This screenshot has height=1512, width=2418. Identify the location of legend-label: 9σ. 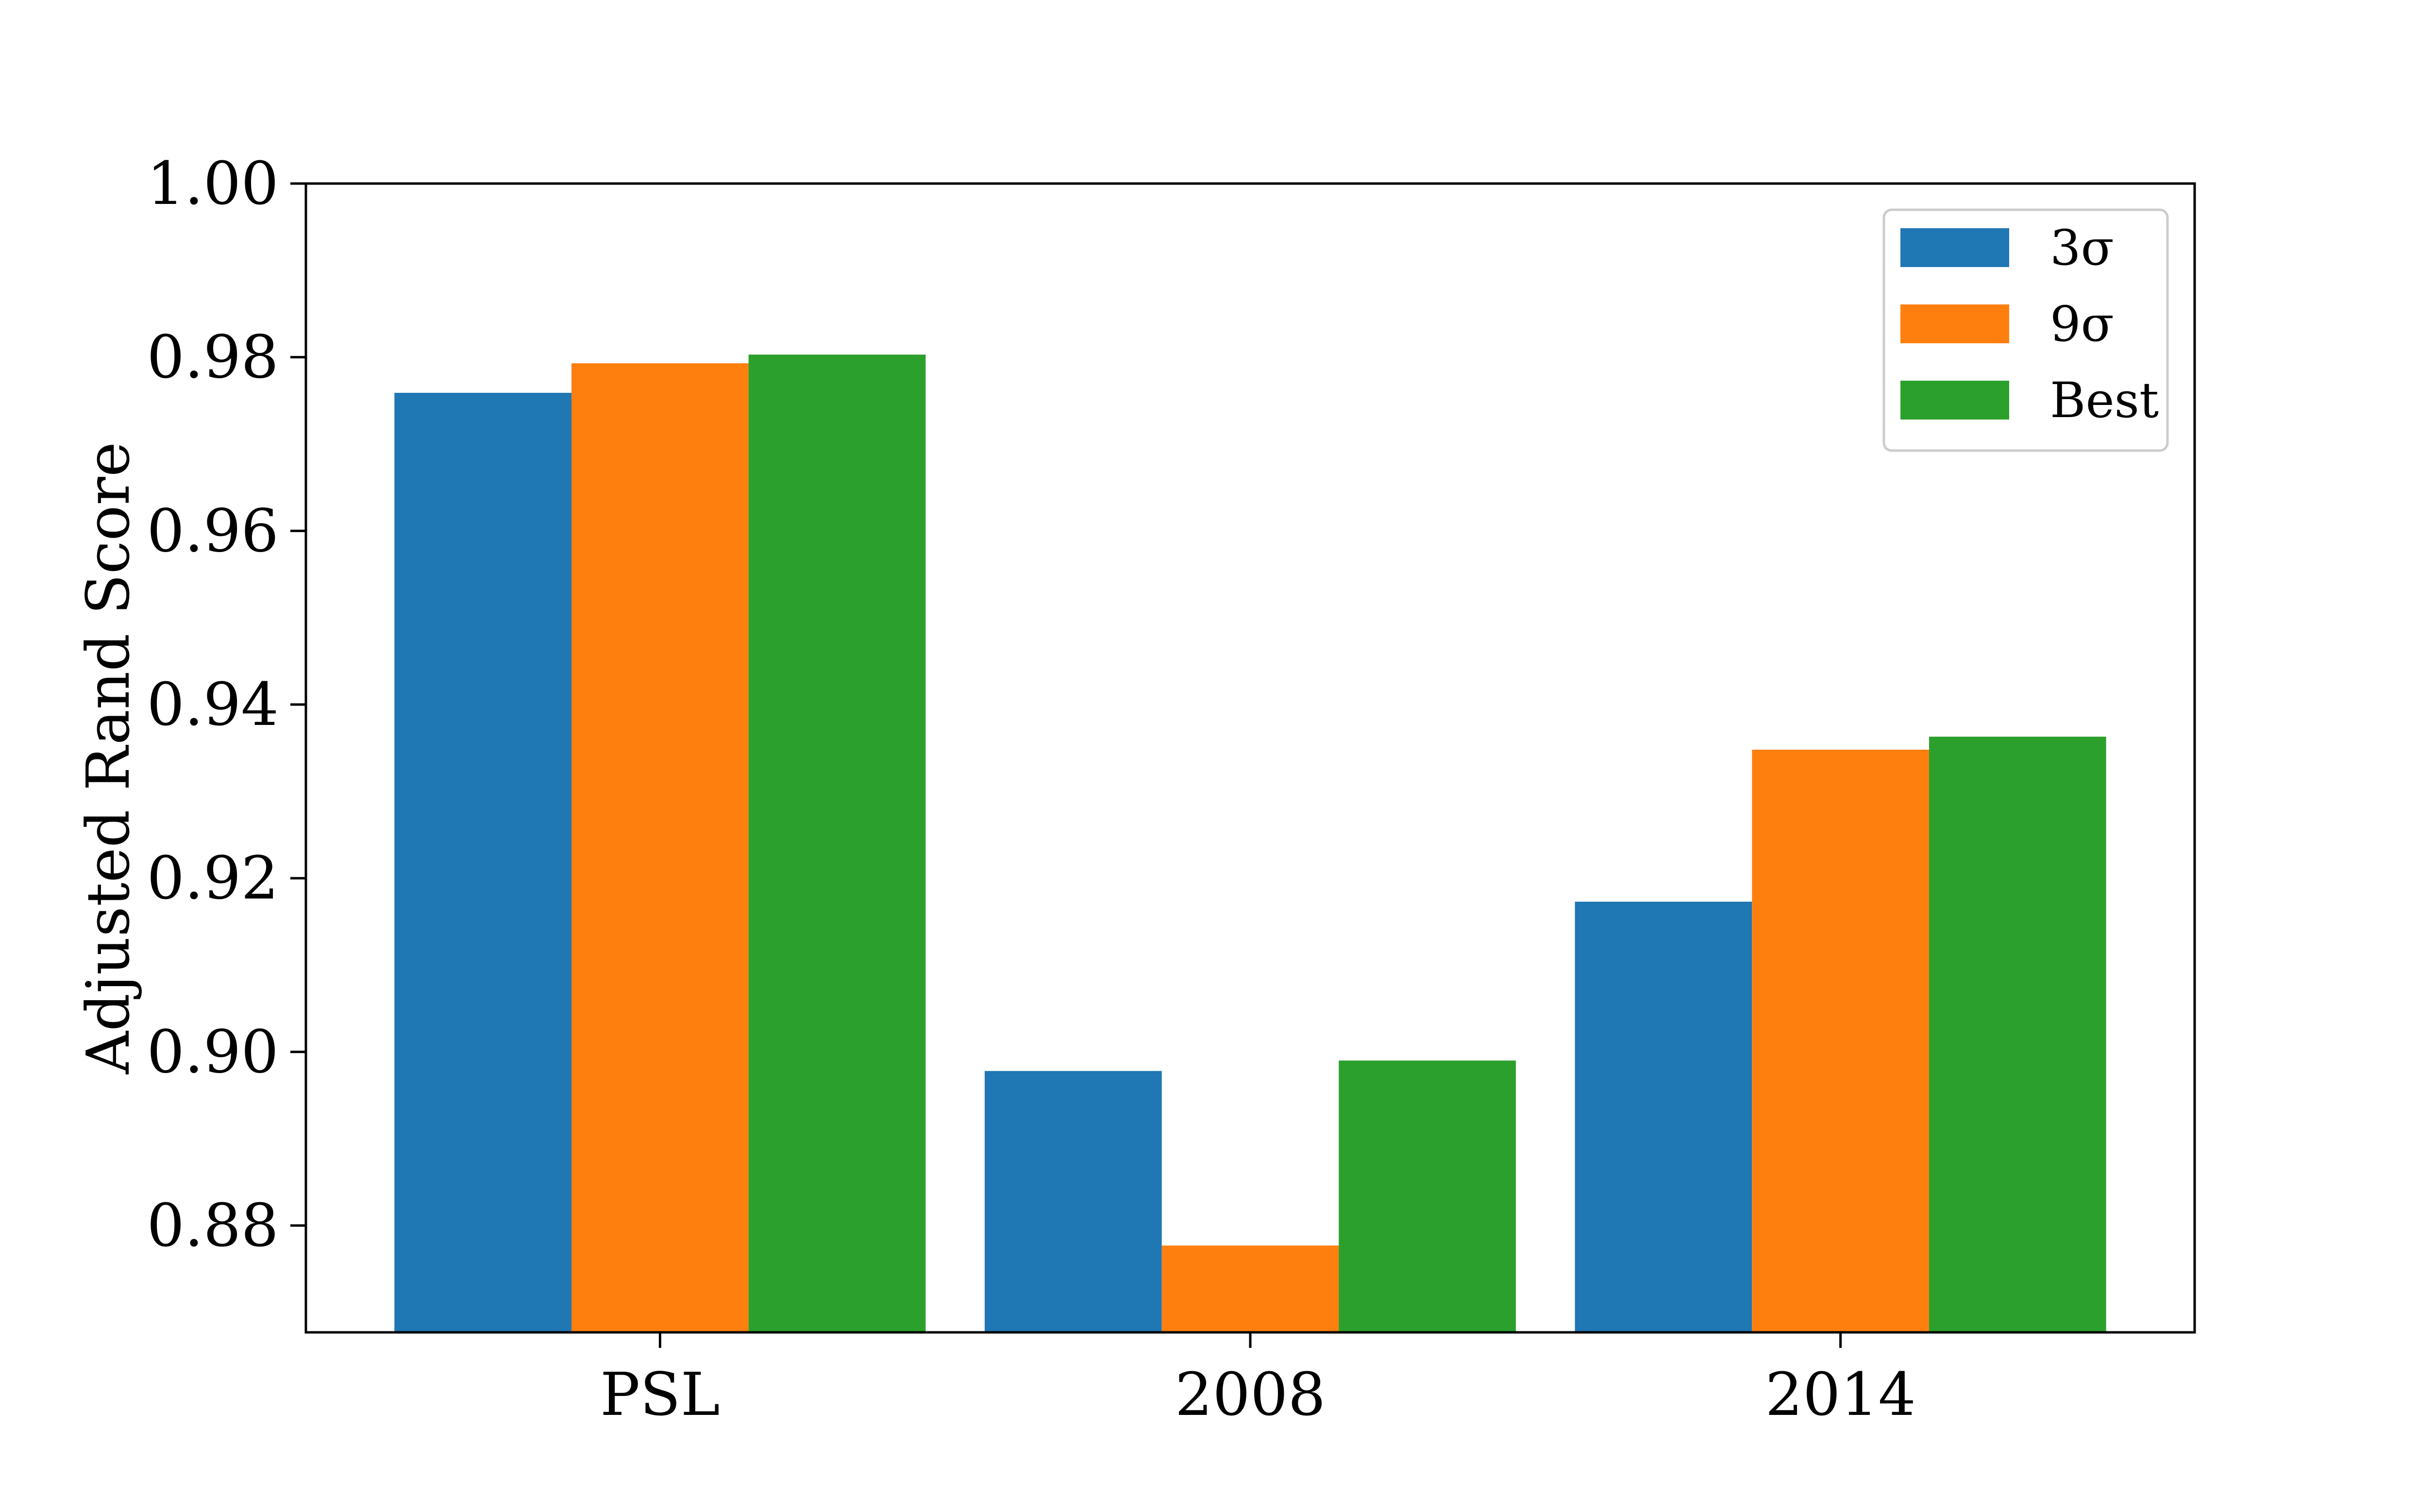
(2082, 324).